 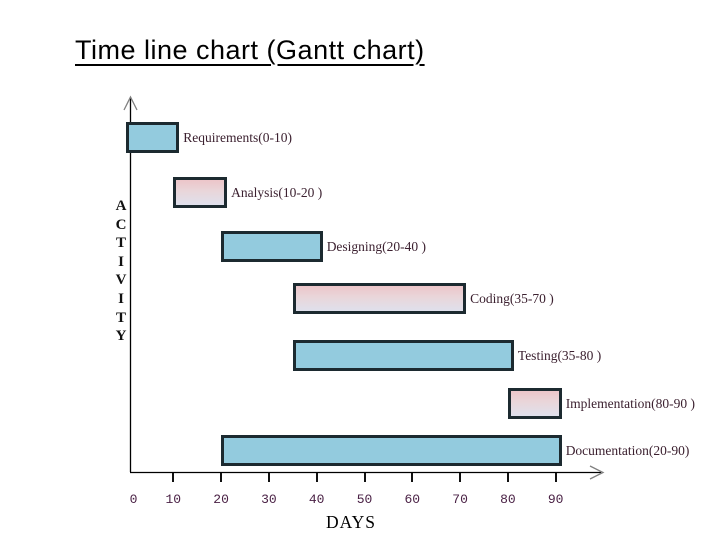 I want to click on x-axis-arrow-icon, so click(x=597, y=472).